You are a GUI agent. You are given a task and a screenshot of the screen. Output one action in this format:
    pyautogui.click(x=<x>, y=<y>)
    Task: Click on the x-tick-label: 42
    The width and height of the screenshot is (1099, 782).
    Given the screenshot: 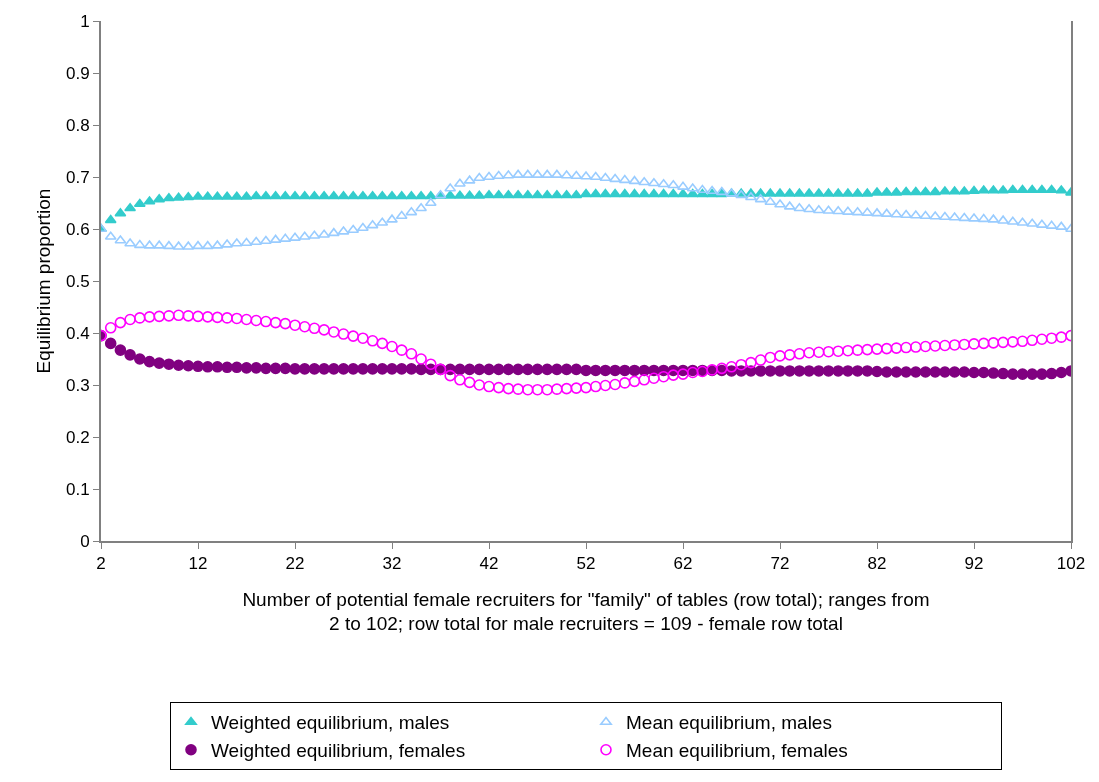 What is the action you would take?
    pyautogui.click(x=489, y=564)
    